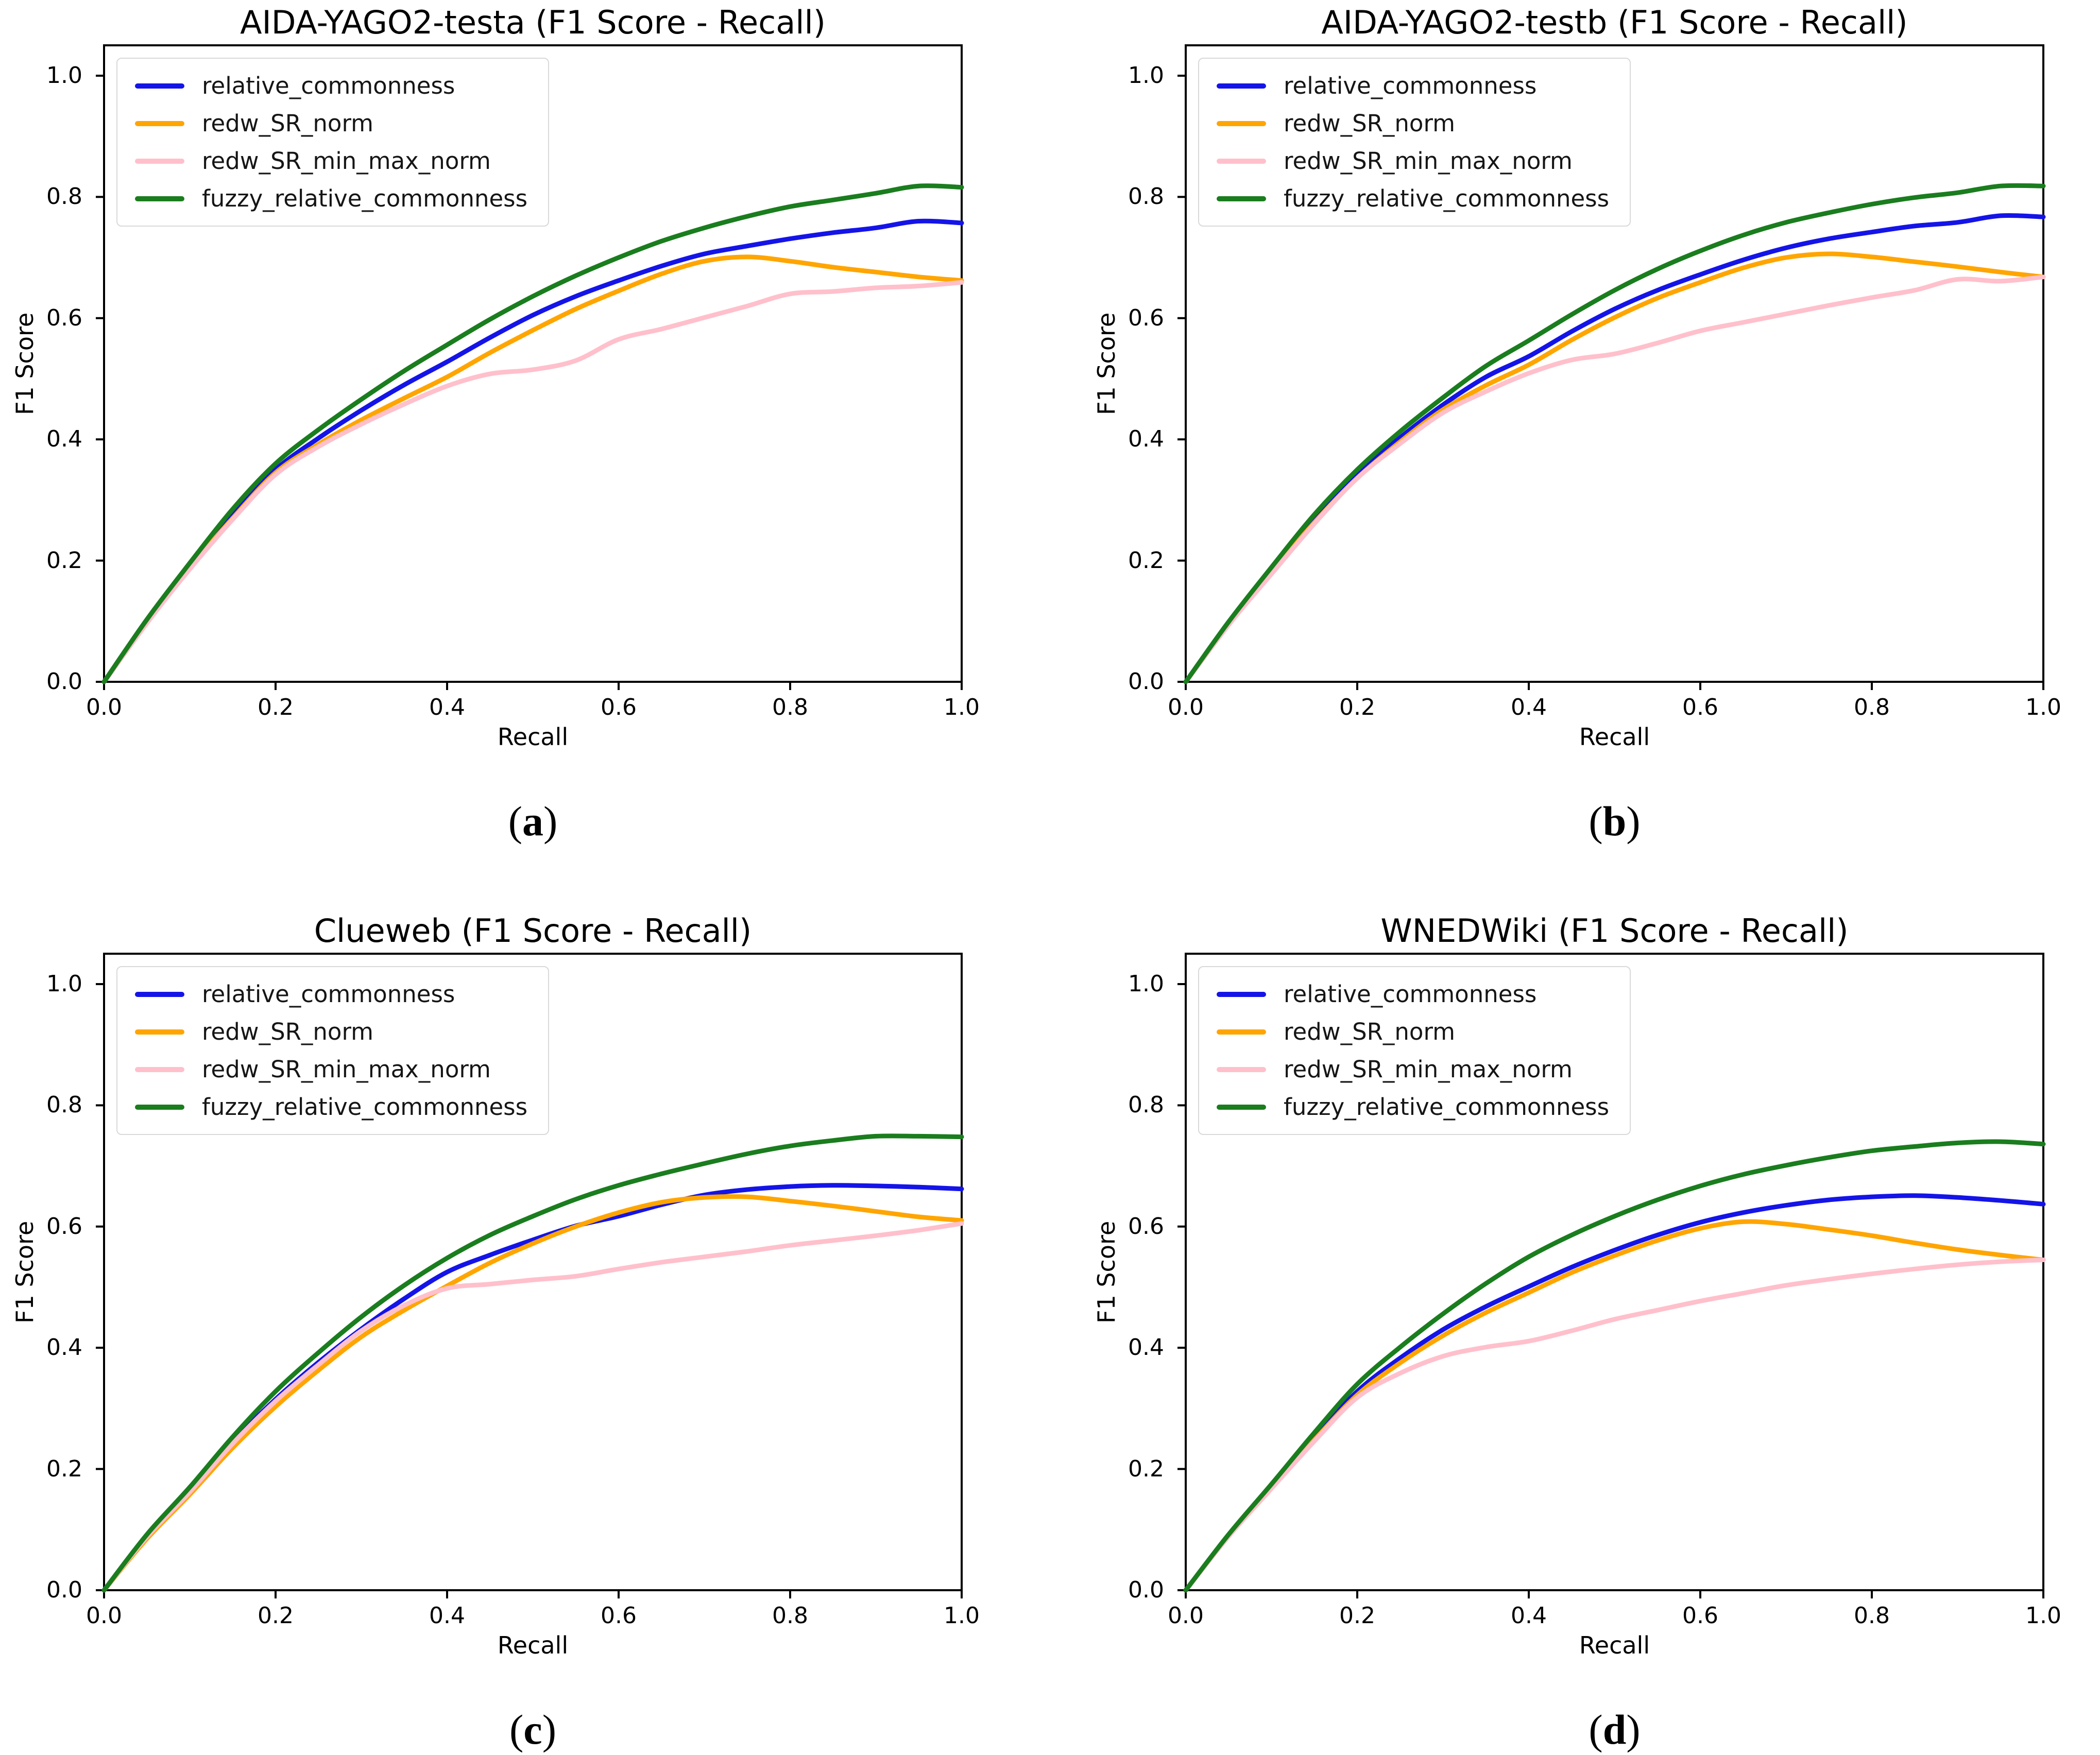 This screenshot has width=2100, height=1755. What do you see at coordinates (1614, 821) in the screenshot?
I see `subfigure-caption: (b)` at bounding box center [1614, 821].